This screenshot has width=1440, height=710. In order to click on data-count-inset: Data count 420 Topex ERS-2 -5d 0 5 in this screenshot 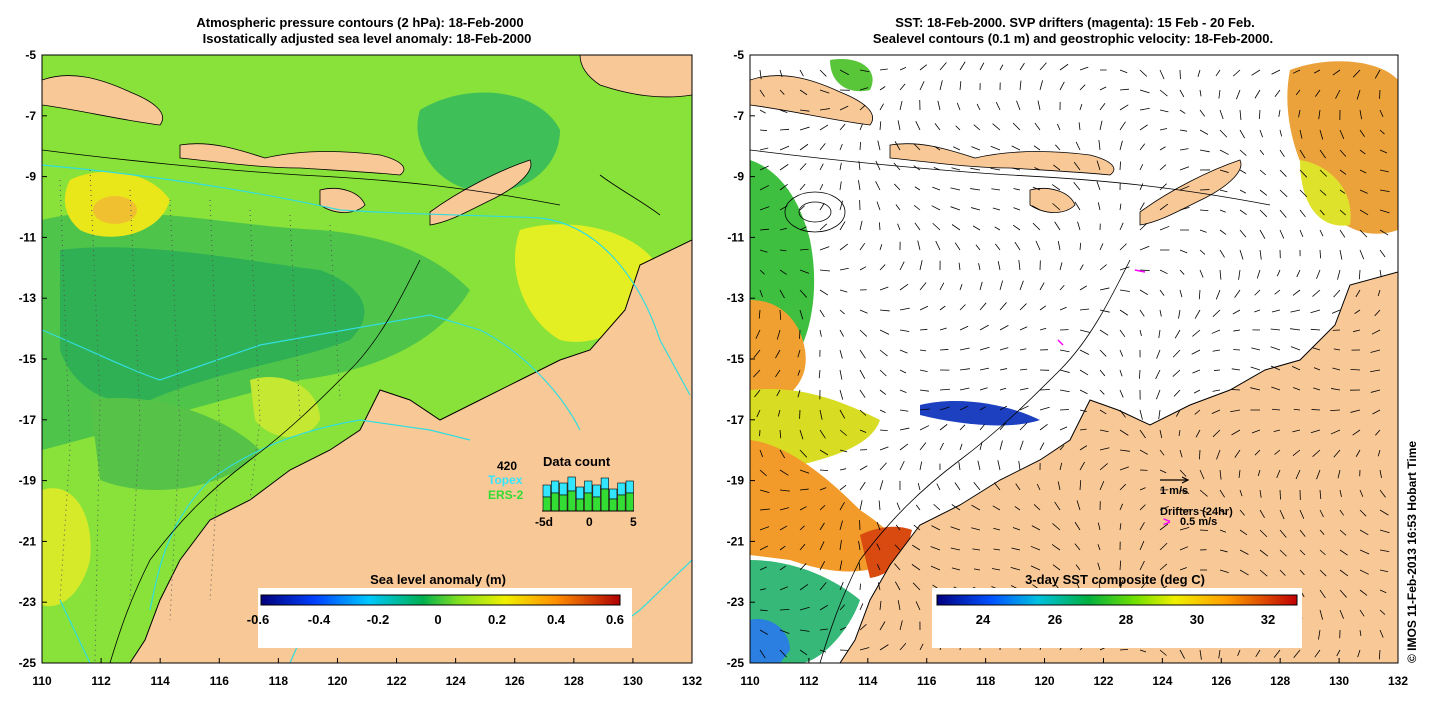, I will do `click(562, 491)`.